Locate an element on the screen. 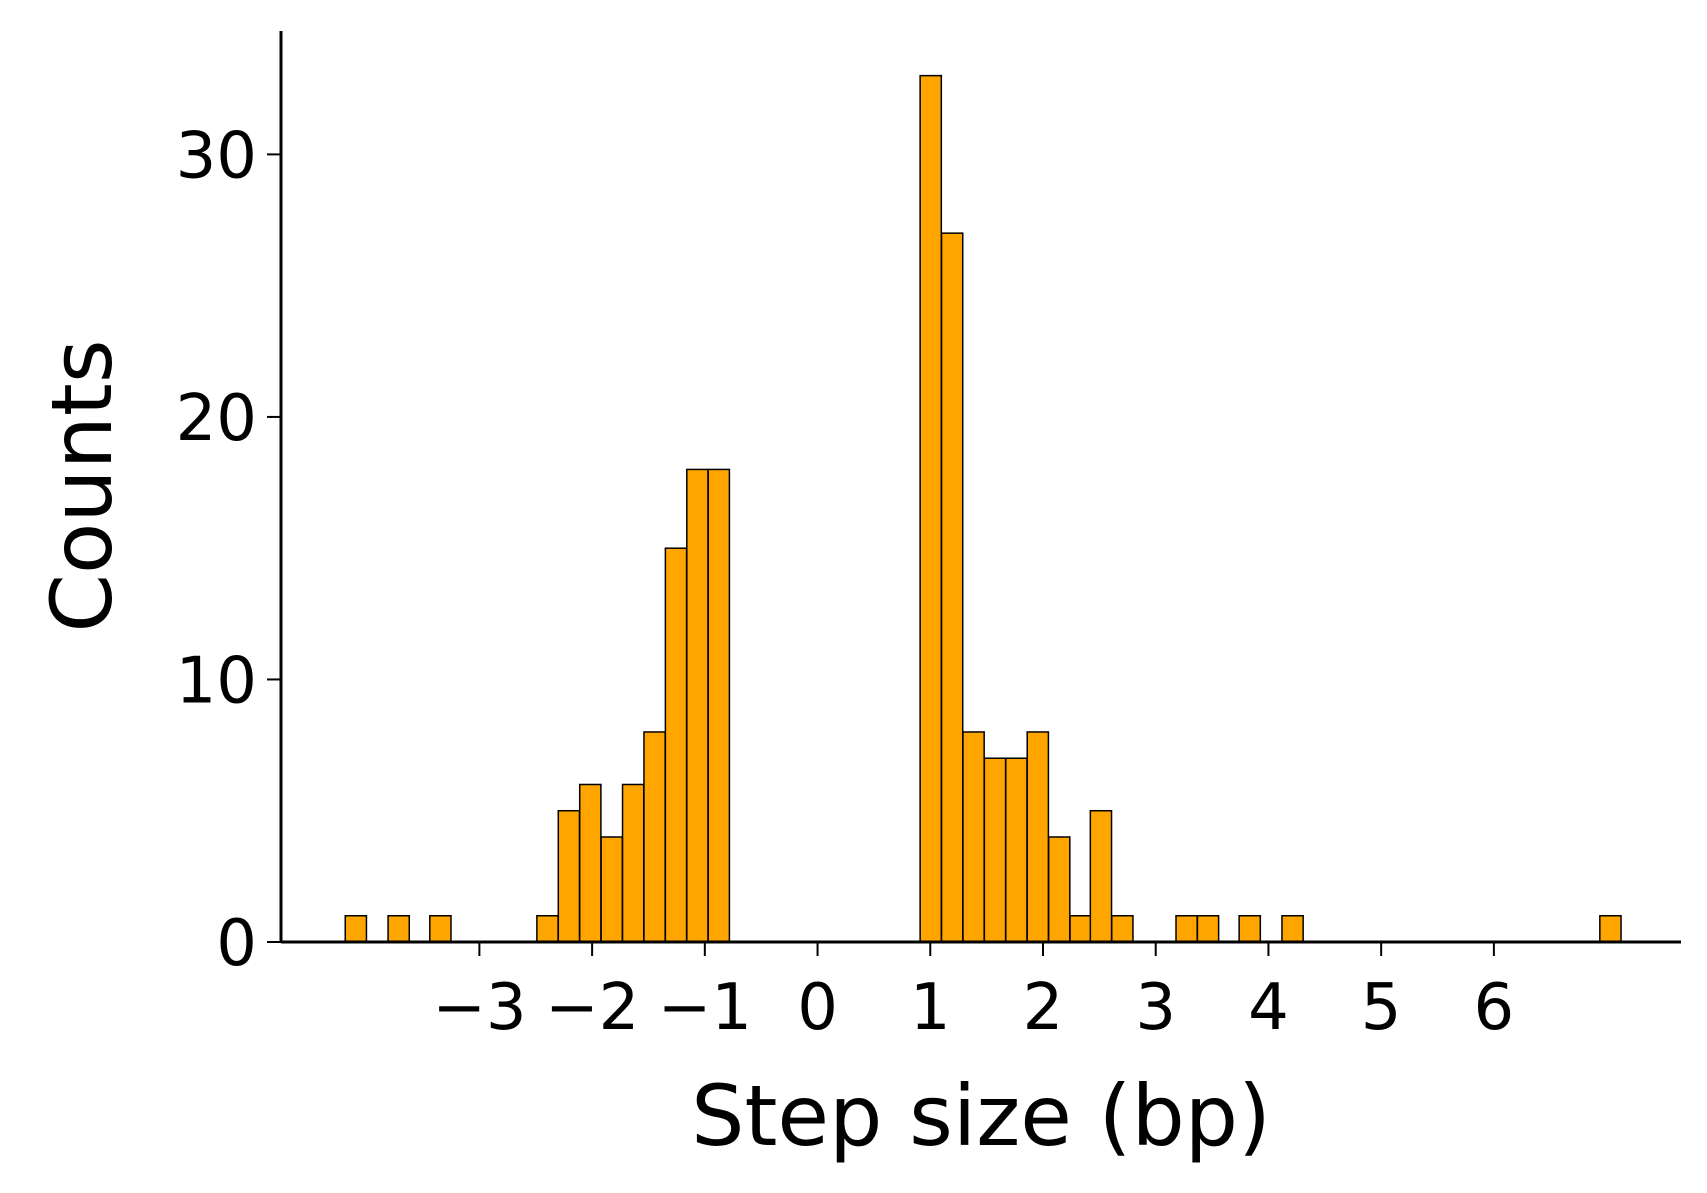  x-tick-label: −1 is located at coordinates (705, 1008).